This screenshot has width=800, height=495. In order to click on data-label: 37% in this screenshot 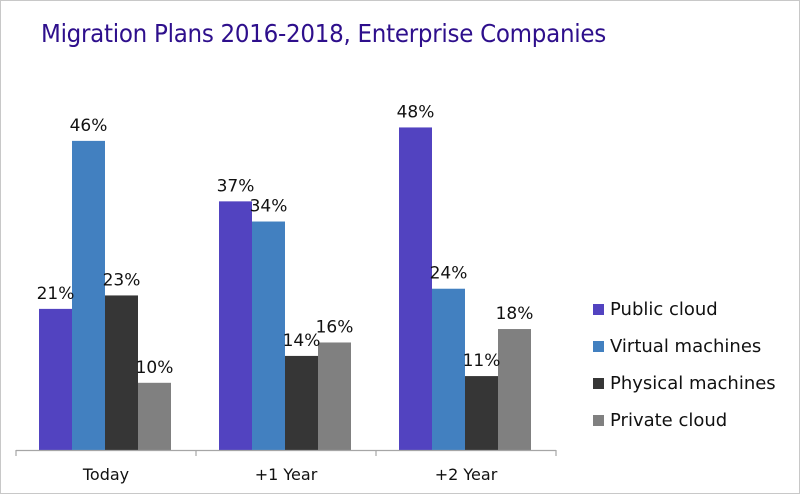, I will do `click(236, 186)`.